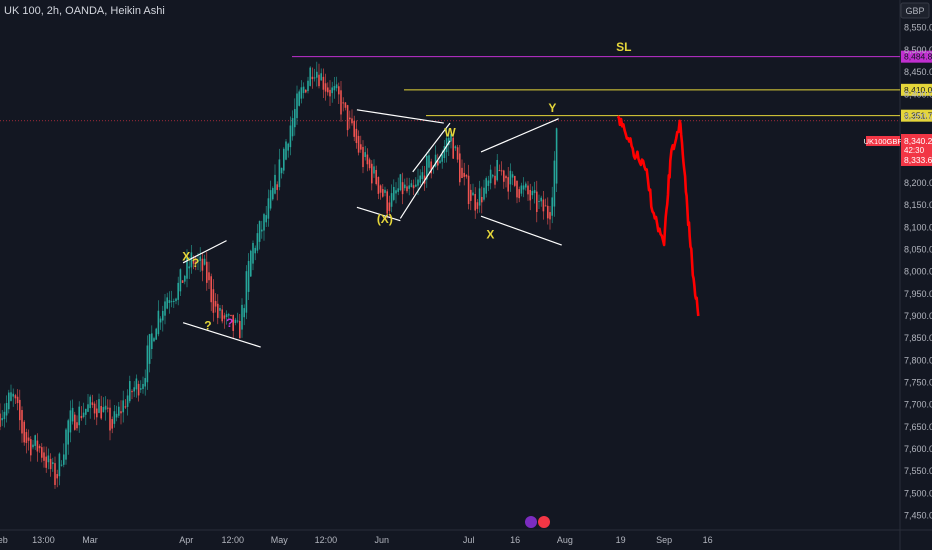  I want to click on currency-badge: GBP, so click(915, 10).